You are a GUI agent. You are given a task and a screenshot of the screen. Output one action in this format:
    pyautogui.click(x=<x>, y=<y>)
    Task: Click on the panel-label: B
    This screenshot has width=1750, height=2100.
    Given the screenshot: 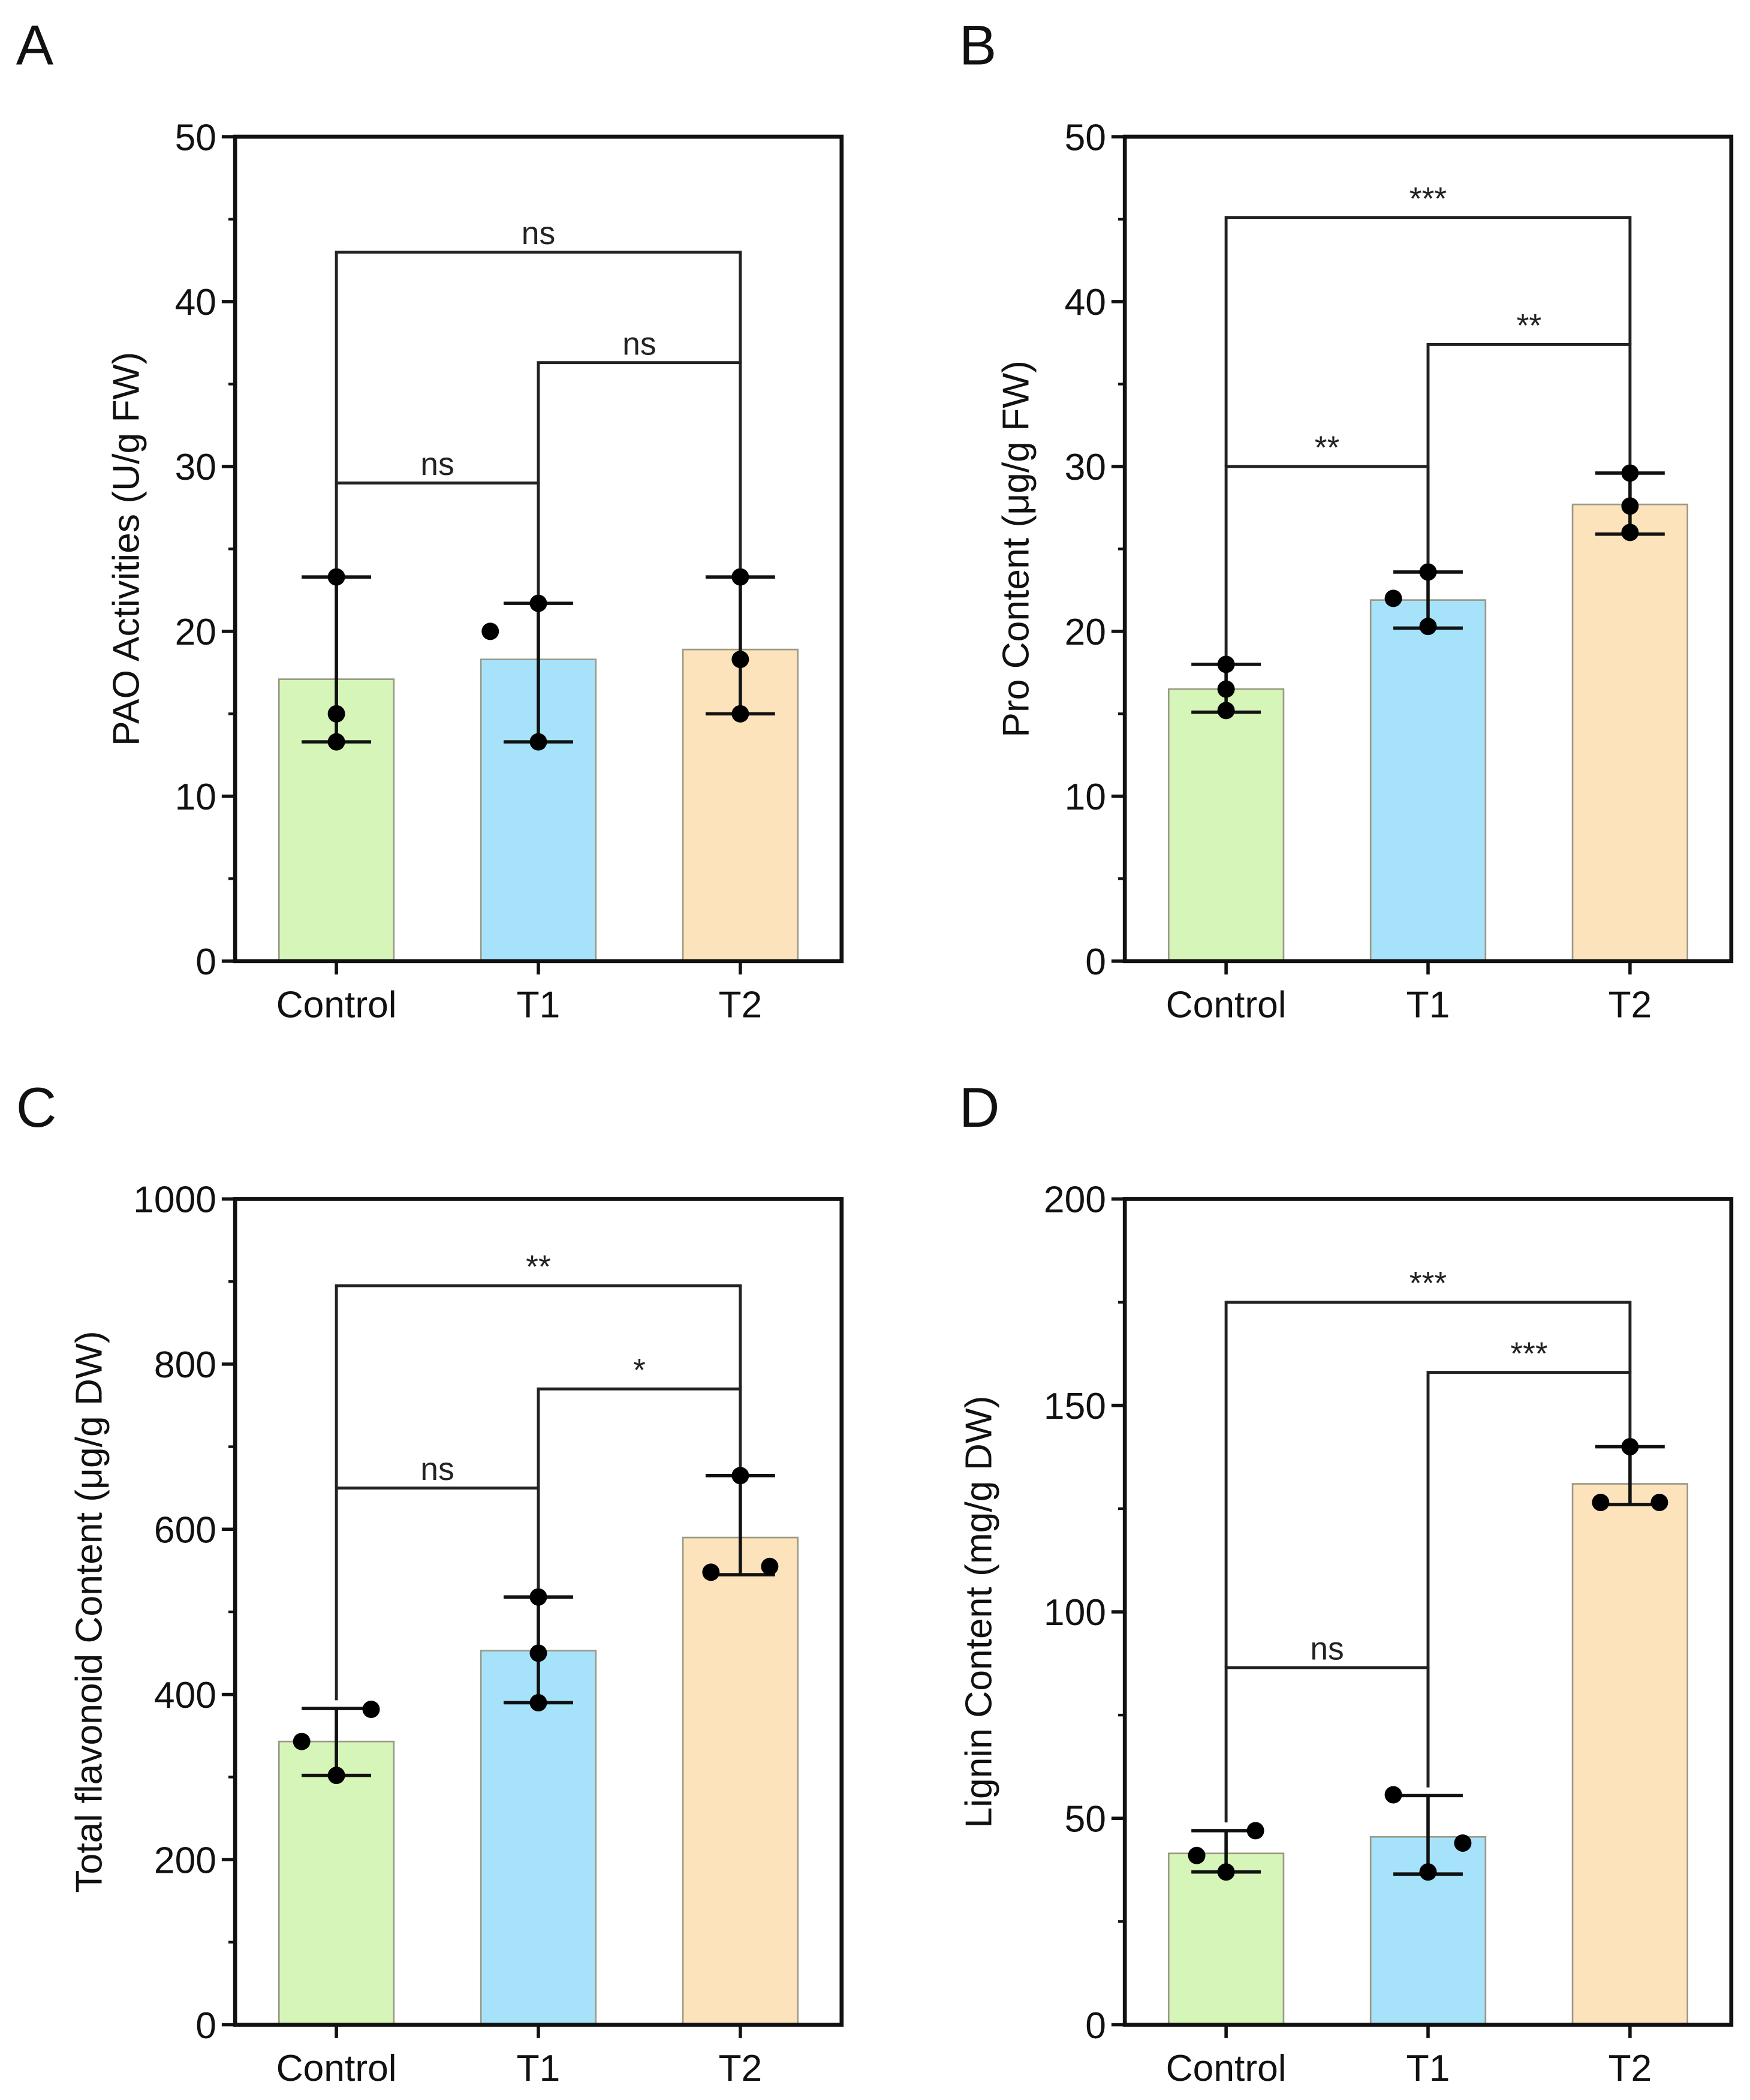 What is the action you would take?
    pyautogui.click(x=978, y=45)
    